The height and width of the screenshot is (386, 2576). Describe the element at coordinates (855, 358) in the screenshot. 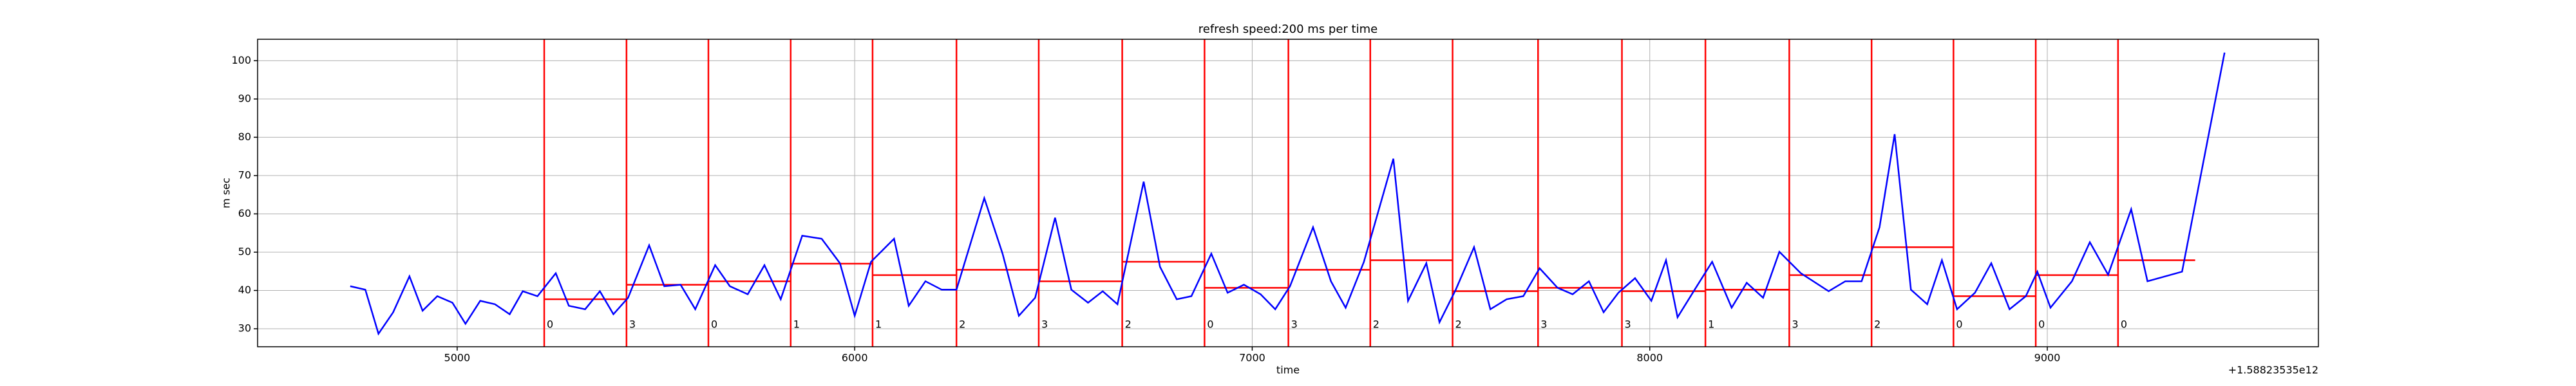

I see `x-tick-label: 6000` at that location.